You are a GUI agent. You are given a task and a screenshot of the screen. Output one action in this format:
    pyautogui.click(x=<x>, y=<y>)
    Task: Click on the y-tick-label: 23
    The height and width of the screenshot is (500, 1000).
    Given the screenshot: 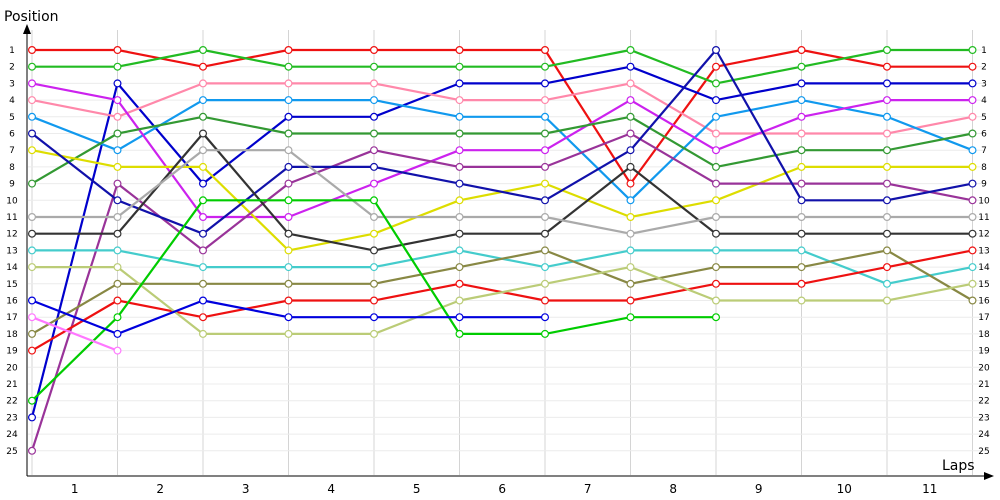 What is the action you would take?
    pyautogui.click(x=11, y=418)
    